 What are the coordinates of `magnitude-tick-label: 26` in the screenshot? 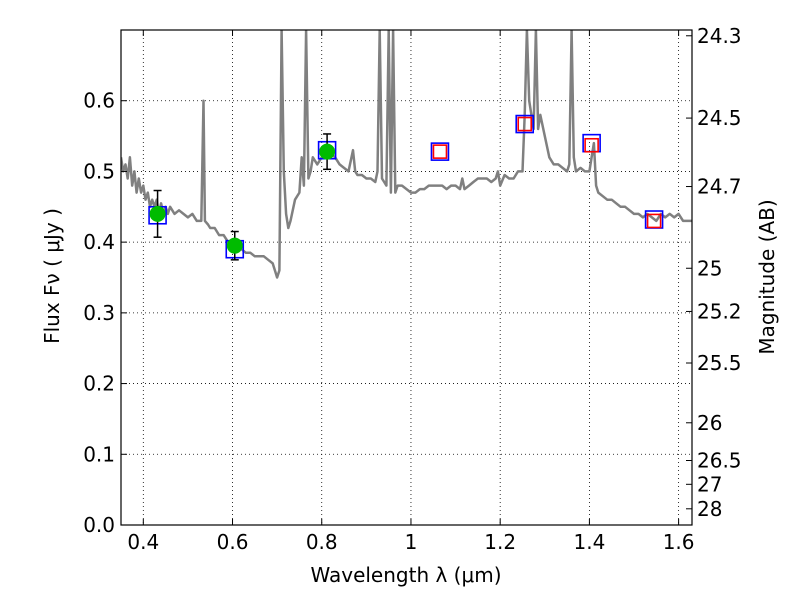 It's located at (709, 423).